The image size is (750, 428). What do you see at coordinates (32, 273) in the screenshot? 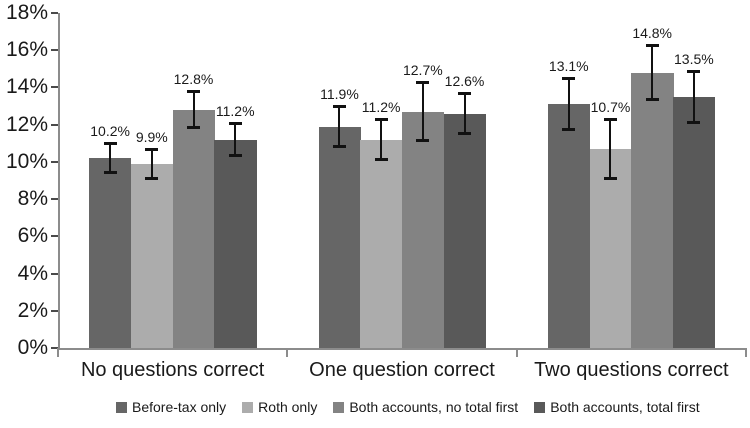
I see `y-axis-tick-label: 4%` at bounding box center [32, 273].